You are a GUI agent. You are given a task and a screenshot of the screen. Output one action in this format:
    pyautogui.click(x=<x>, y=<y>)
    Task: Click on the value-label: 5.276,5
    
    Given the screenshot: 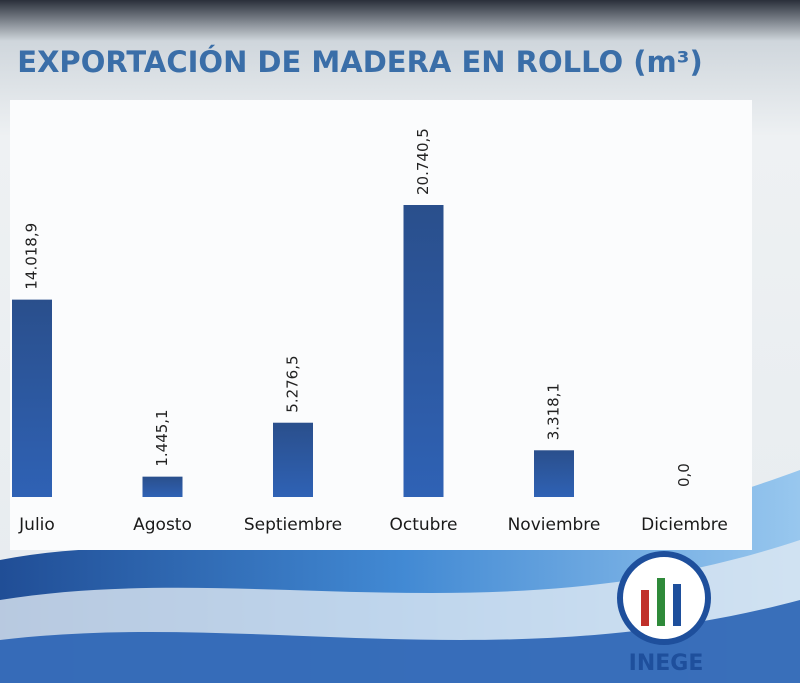 What is the action you would take?
    pyautogui.click(x=293, y=383)
    